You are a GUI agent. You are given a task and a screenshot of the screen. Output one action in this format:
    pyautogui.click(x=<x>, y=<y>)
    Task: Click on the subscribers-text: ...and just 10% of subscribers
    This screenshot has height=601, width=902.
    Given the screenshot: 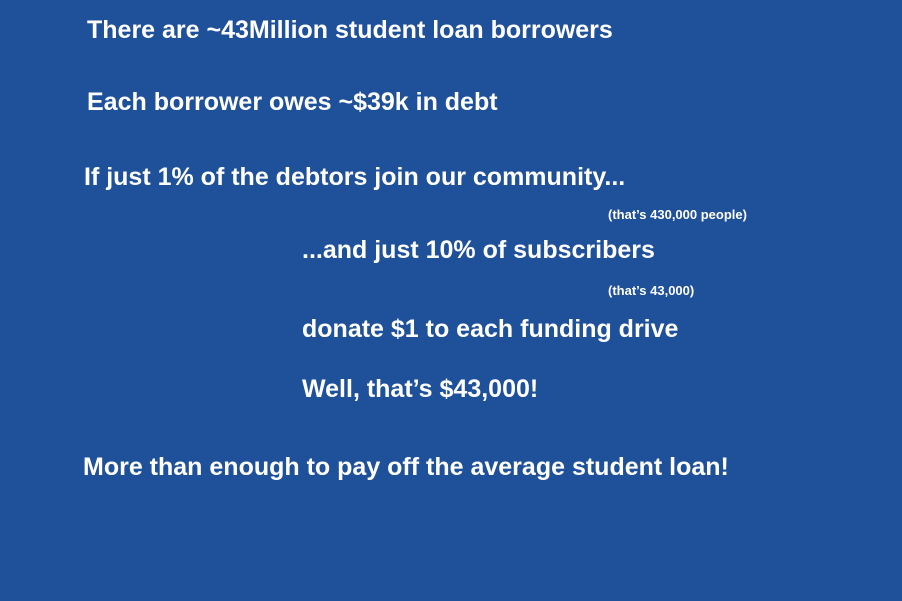 What is the action you would take?
    pyautogui.click(x=478, y=250)
    